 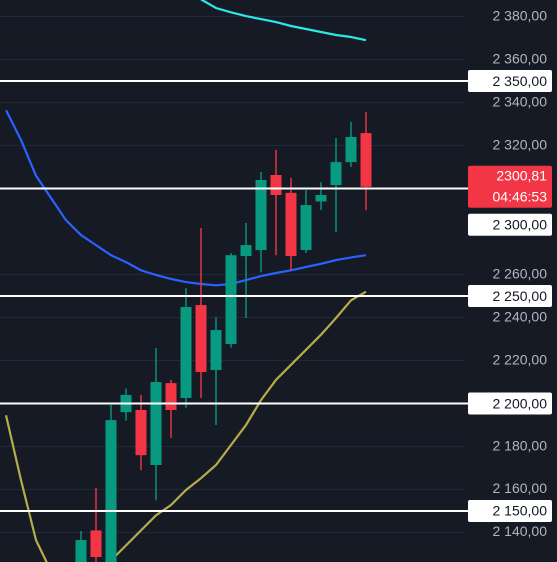 I want to click on y-tick-label: 2 360,00, so click(x=520, y=58).